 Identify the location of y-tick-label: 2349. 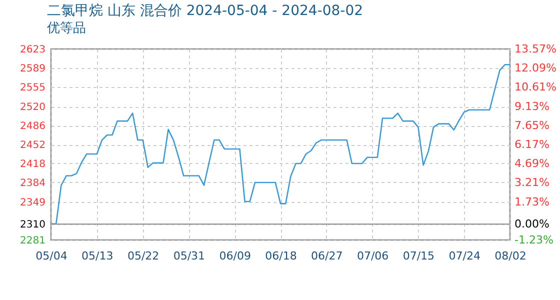
(33, 203).